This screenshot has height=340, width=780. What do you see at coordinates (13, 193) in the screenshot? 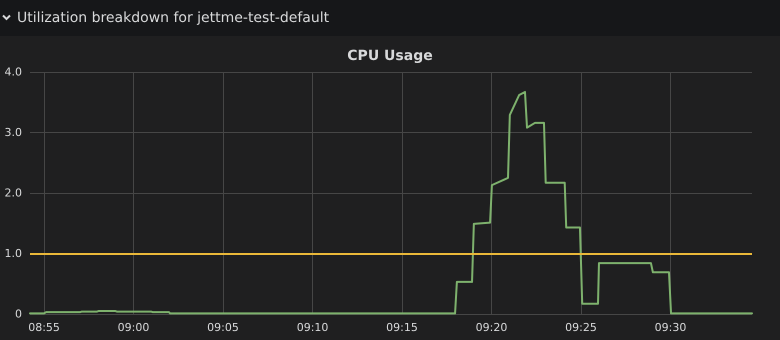
I see `y-tick-label: 2.0` at bounding box center [13, 193].